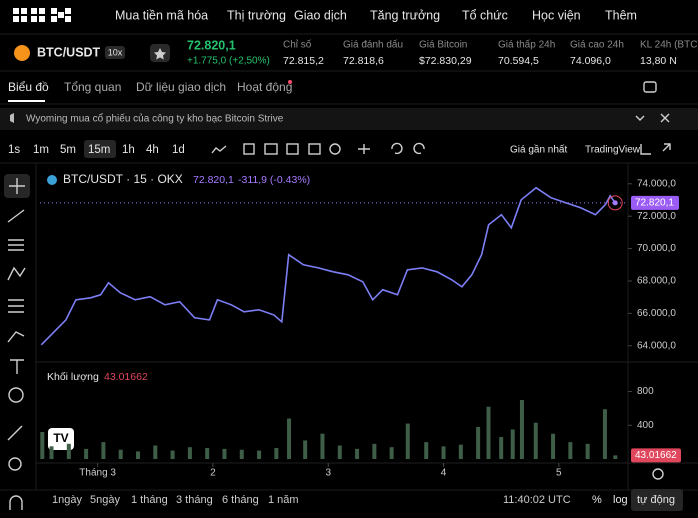 This screenshot has width=698, height=518. I want to click on leverage: 10x, so click(115, 52).